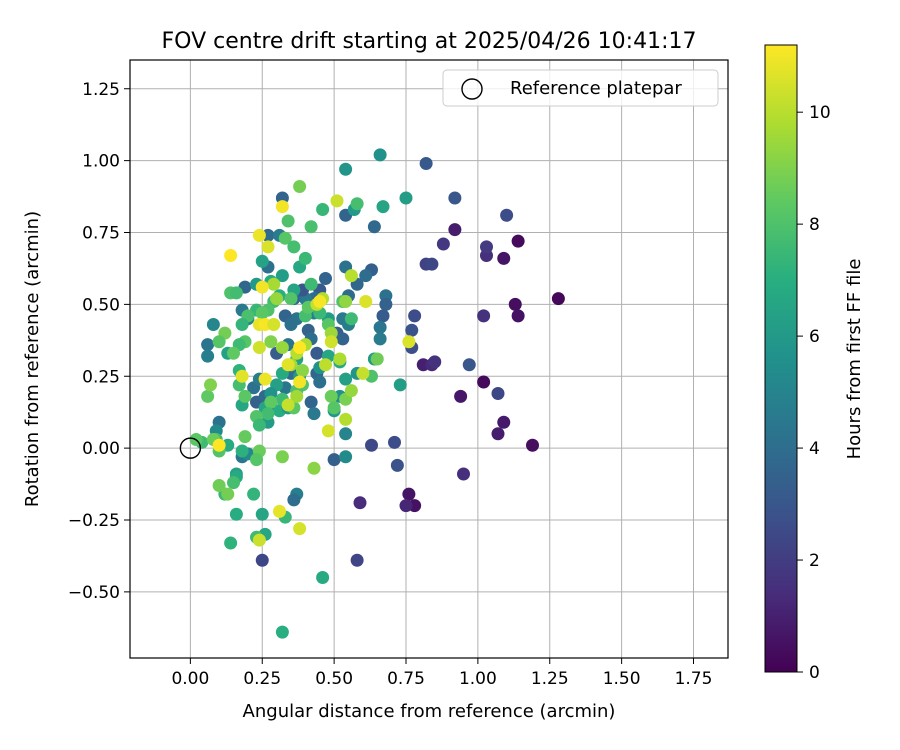 The width and height of the screenshot is (900, 750). I want to click on reference-marker, so click(190, 448).